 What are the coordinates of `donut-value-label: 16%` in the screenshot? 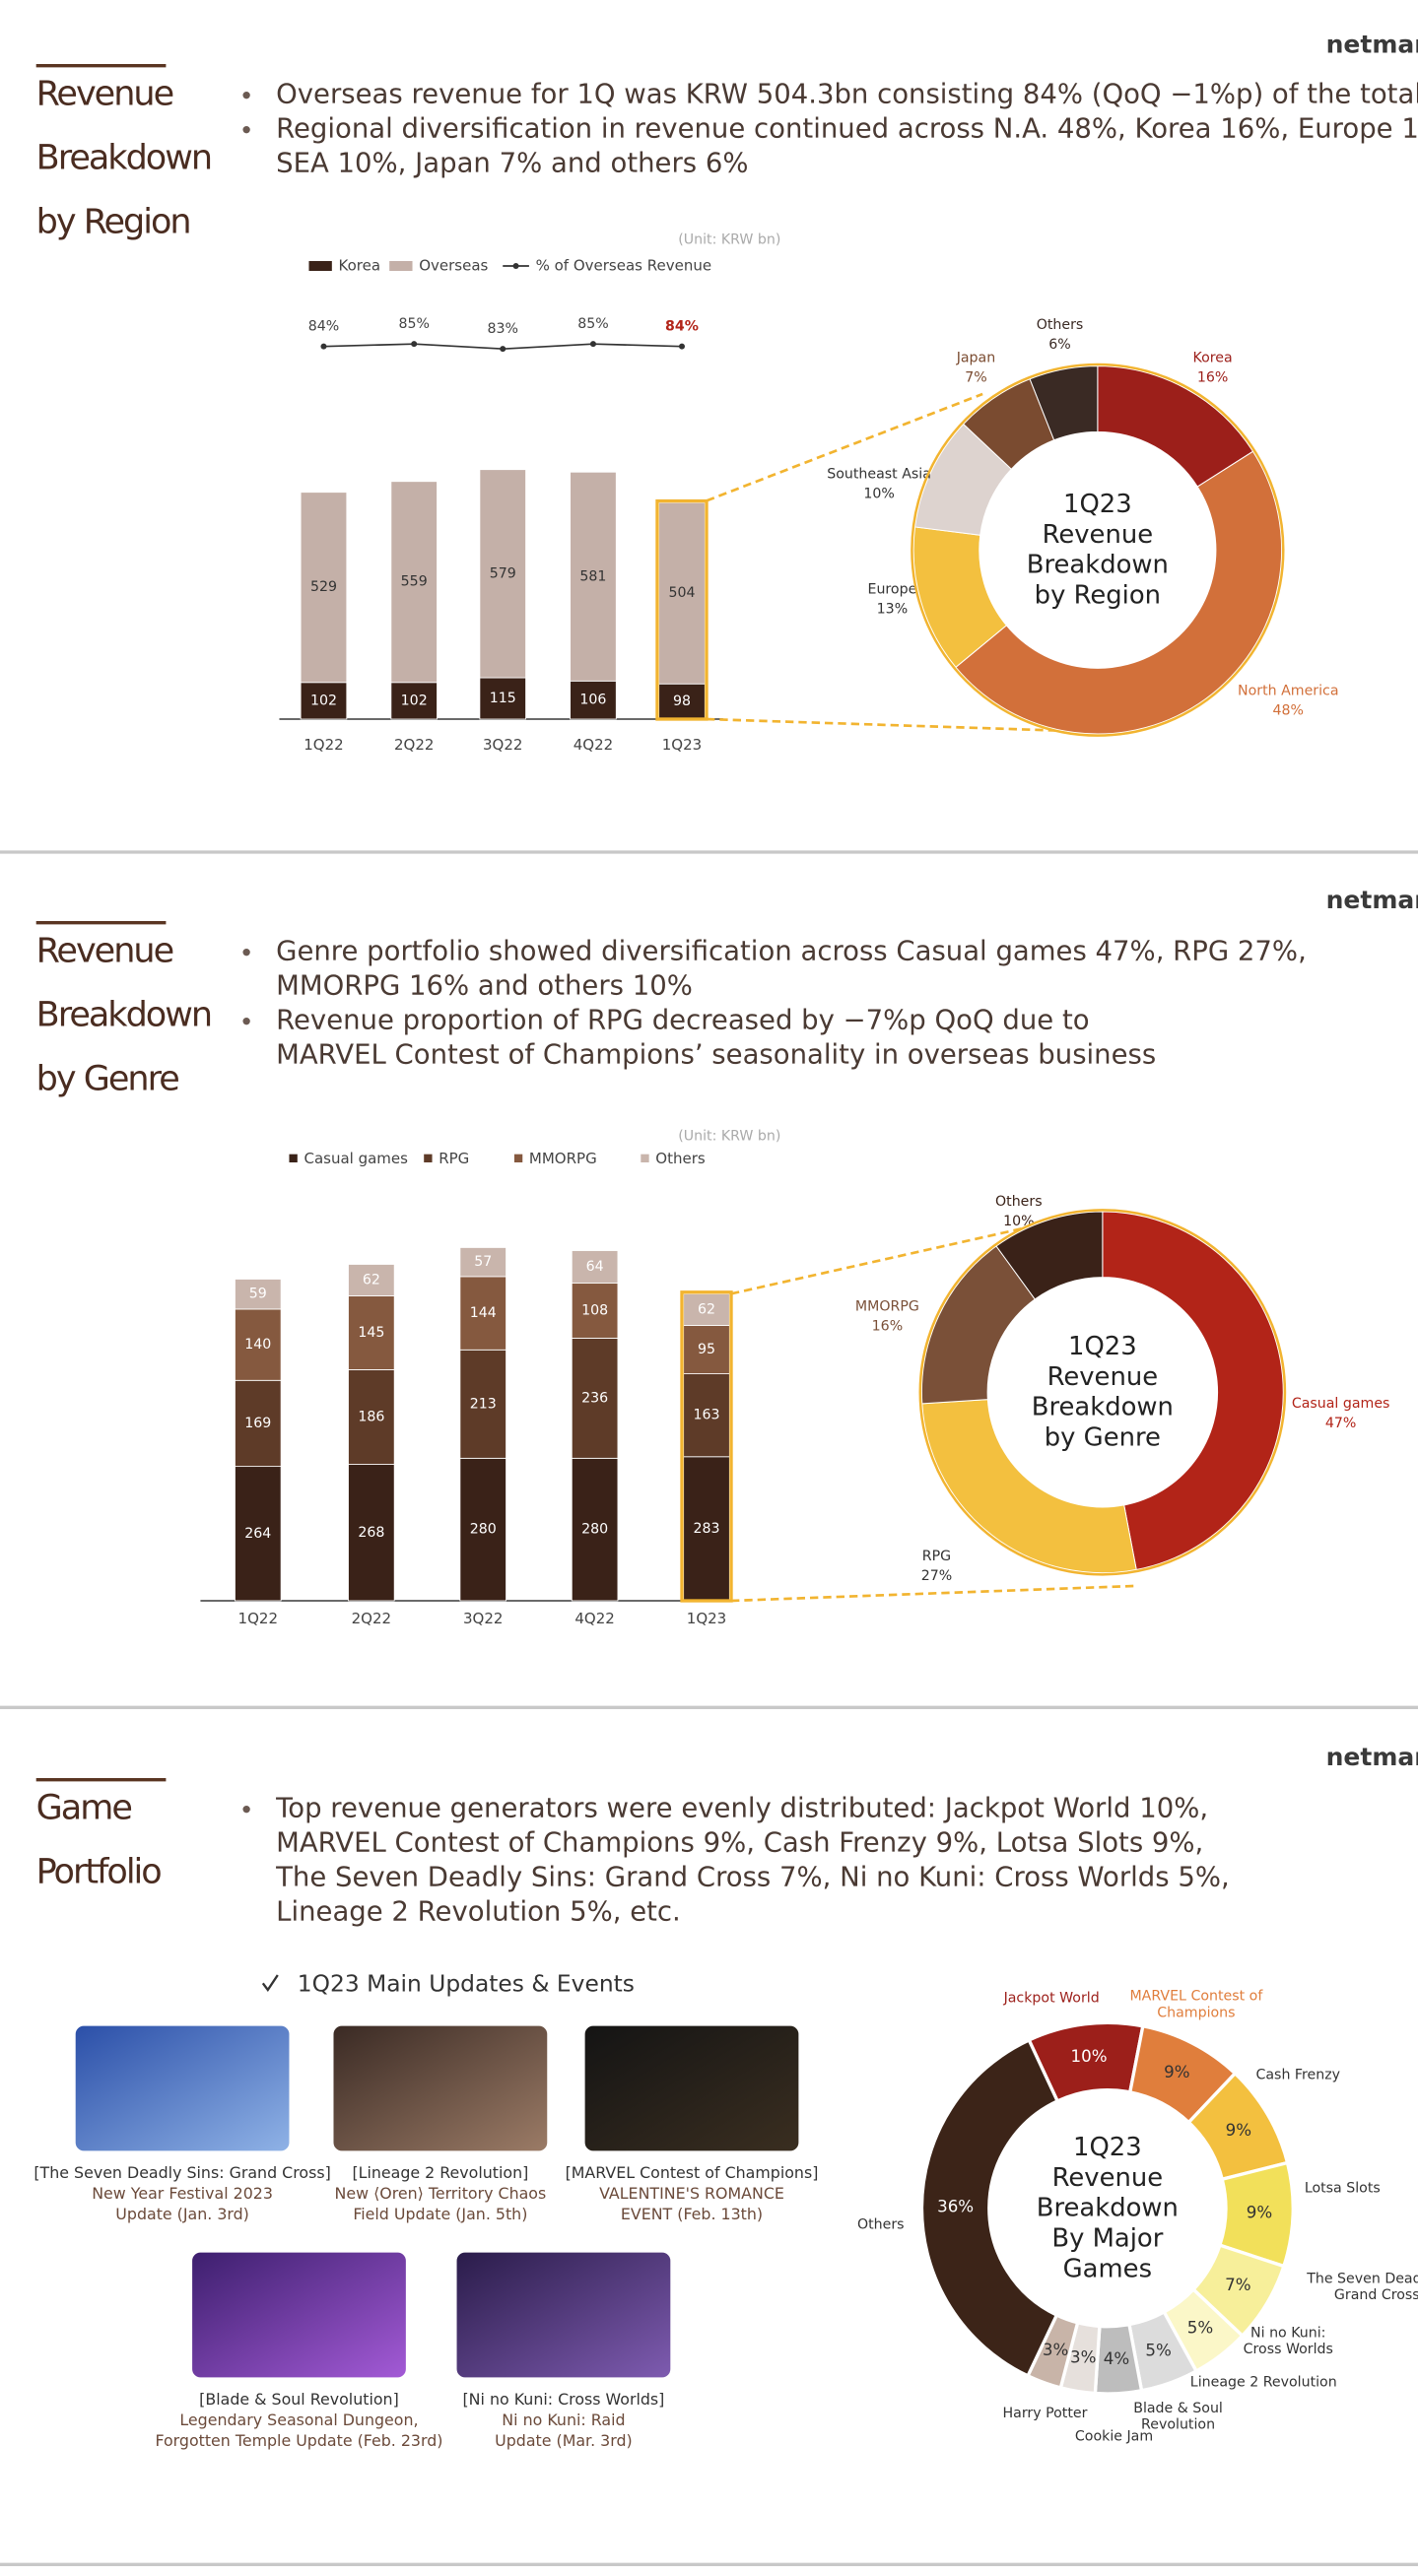 It's located at (888, 1327).